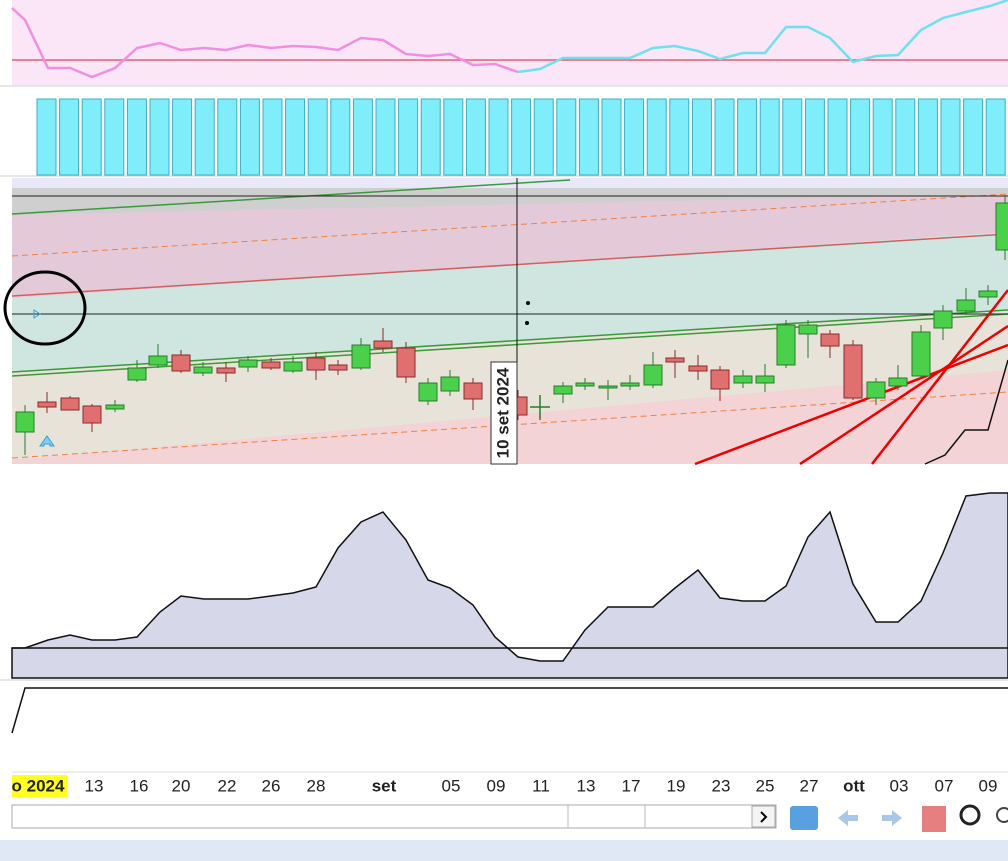 This screenshot has width=1008, height=861. What do you see at coordinates (394, 816) in the screenshot?
I see `scrollbar` at bounding box center [394, 816].